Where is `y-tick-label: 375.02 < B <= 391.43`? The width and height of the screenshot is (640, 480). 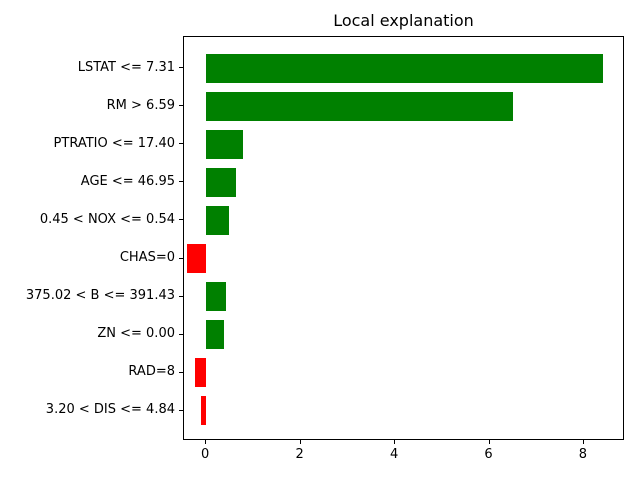 y-tick-label: 375.02 < B <= 391.43 is located at coordinates (100, 296).